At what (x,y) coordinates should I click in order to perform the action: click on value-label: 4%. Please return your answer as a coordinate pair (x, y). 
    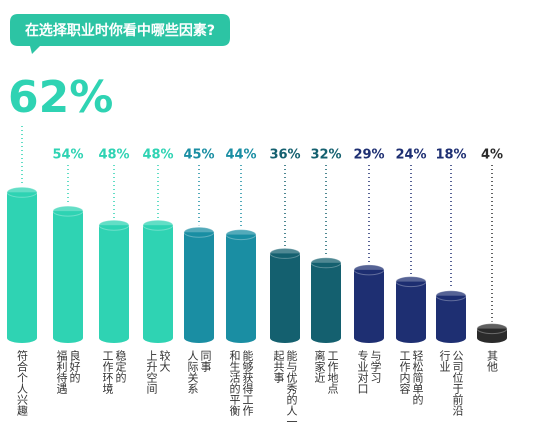
    Looking at the image, I should click on (492, 155).